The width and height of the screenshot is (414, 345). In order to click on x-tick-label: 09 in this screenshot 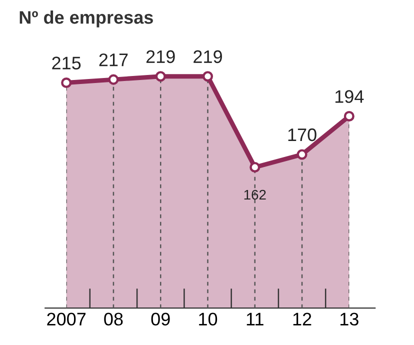, I will do `click(160, 319)`.